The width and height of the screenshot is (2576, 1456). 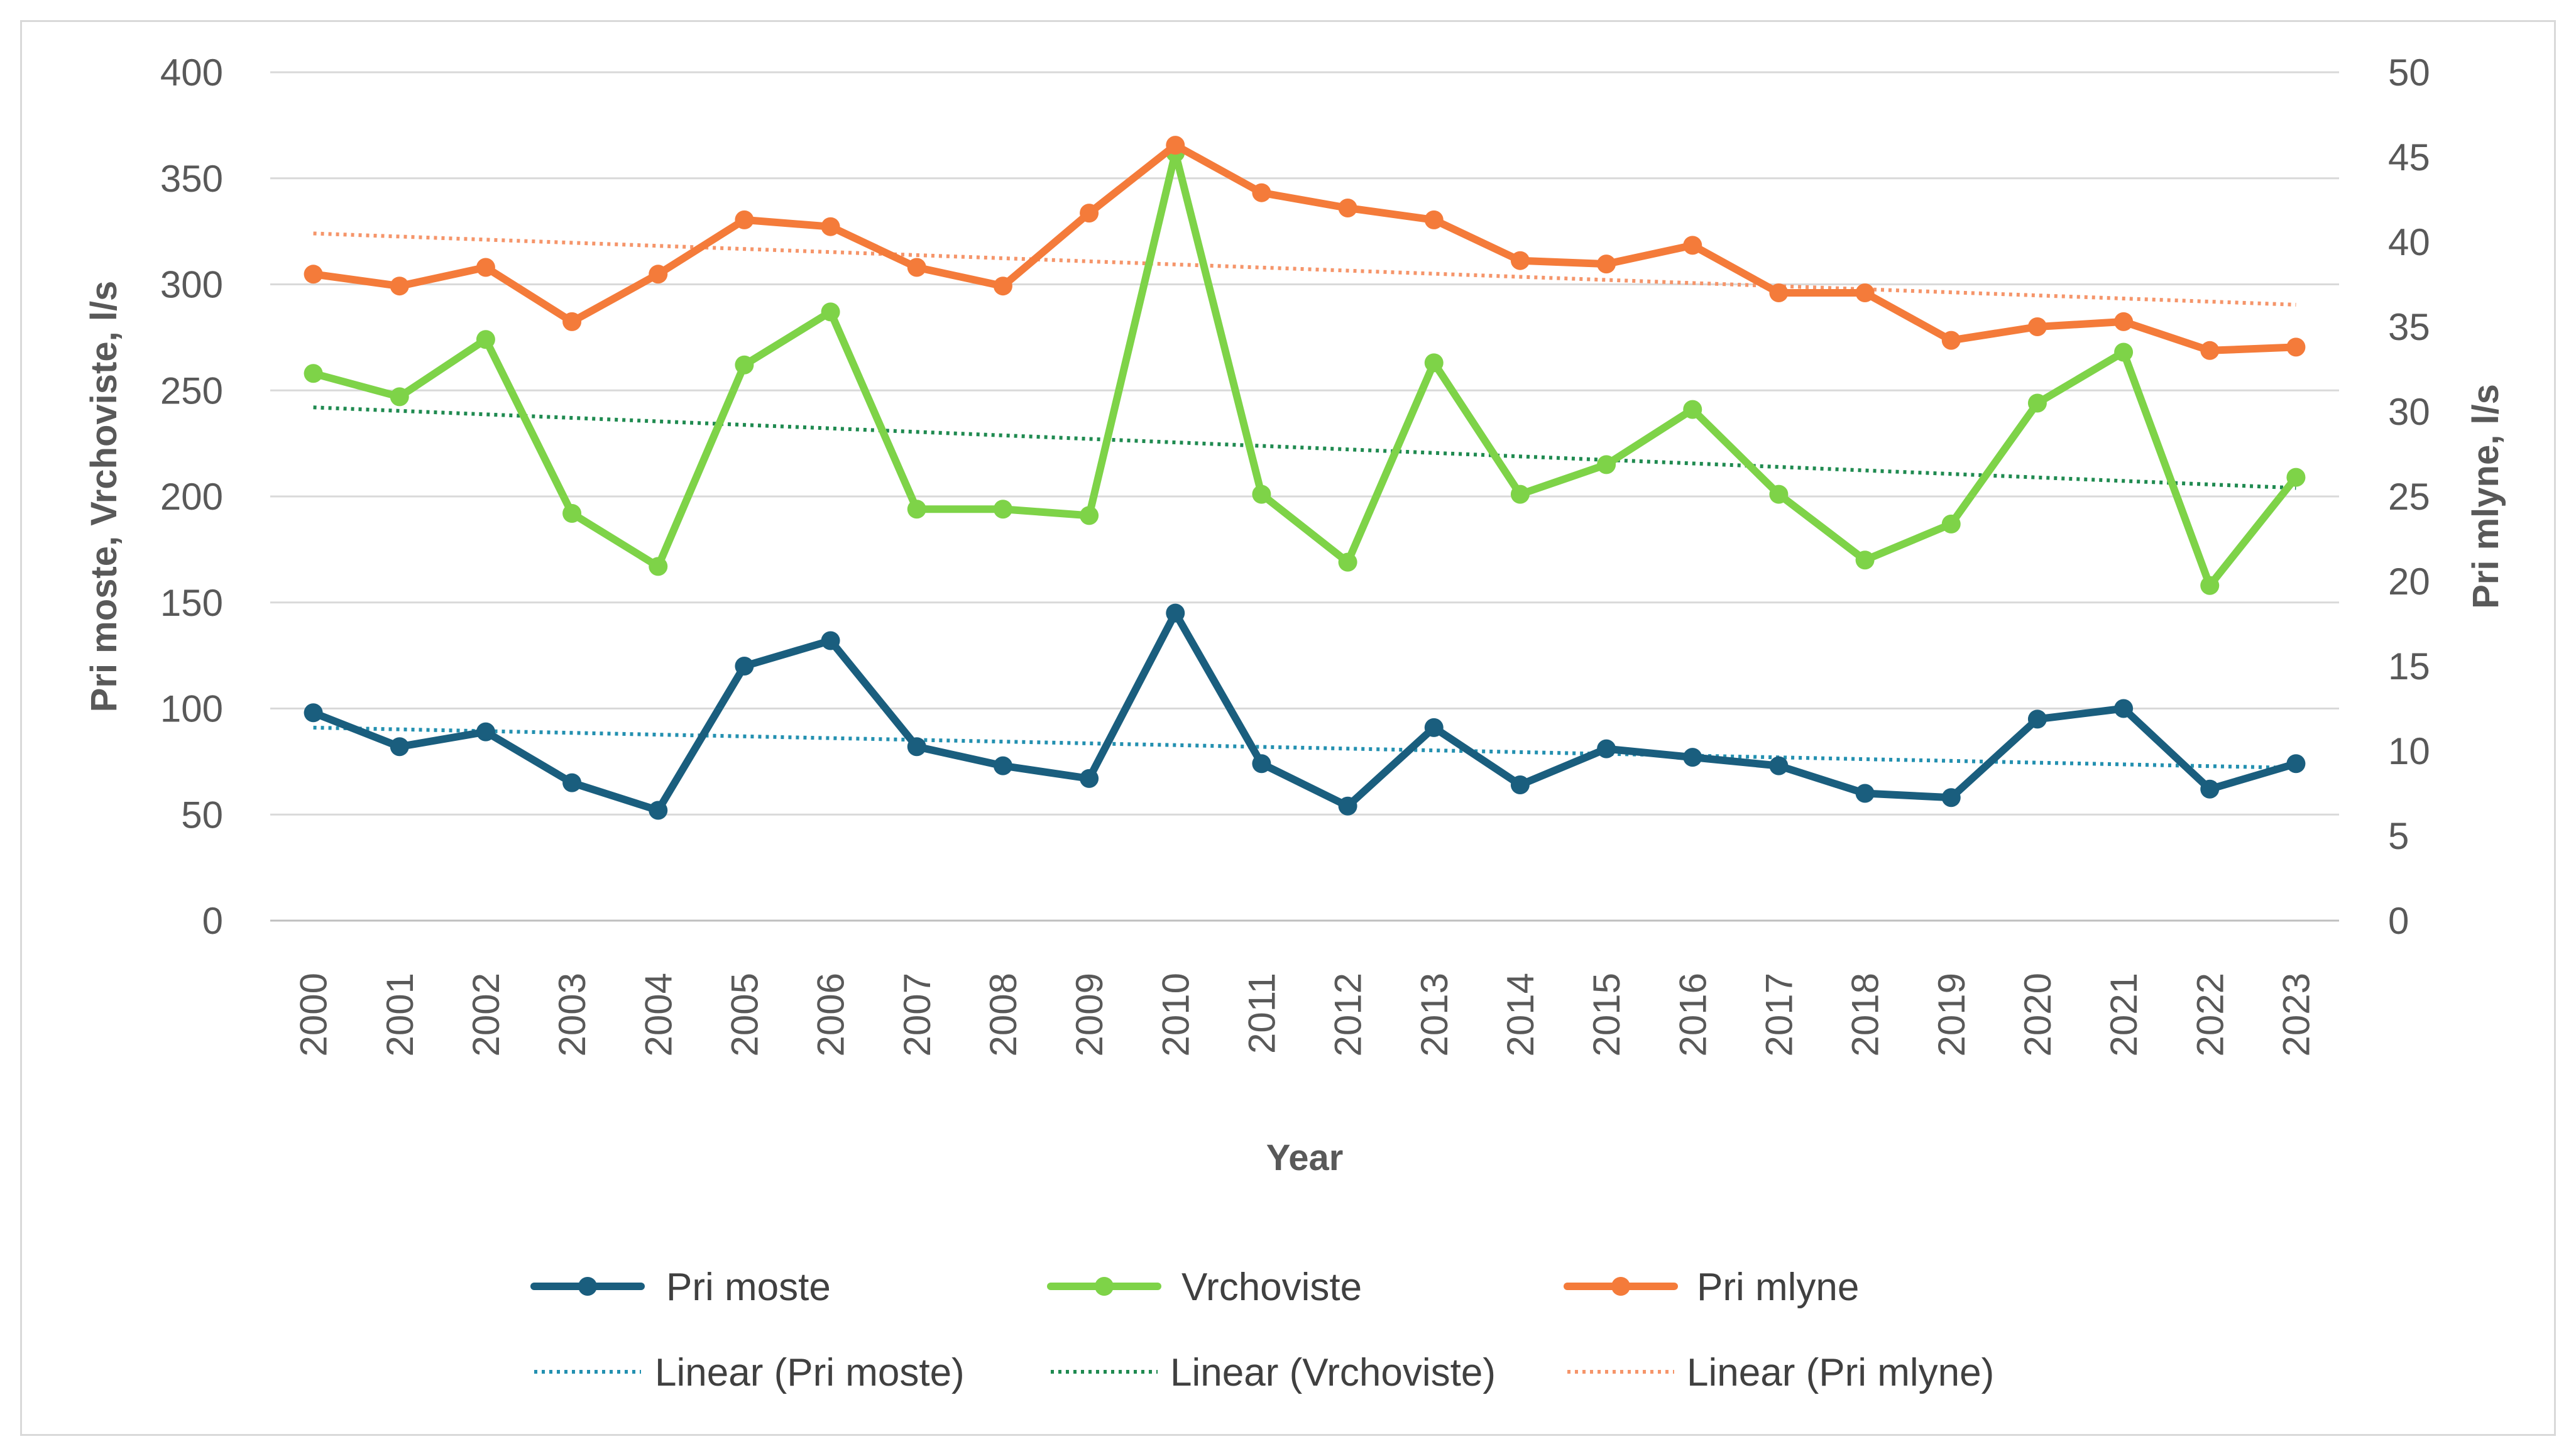 What do you see at coordinates (191, 390) in the screenshot?
I see `left-tick-label: 250` at bounding box center [191, 390].